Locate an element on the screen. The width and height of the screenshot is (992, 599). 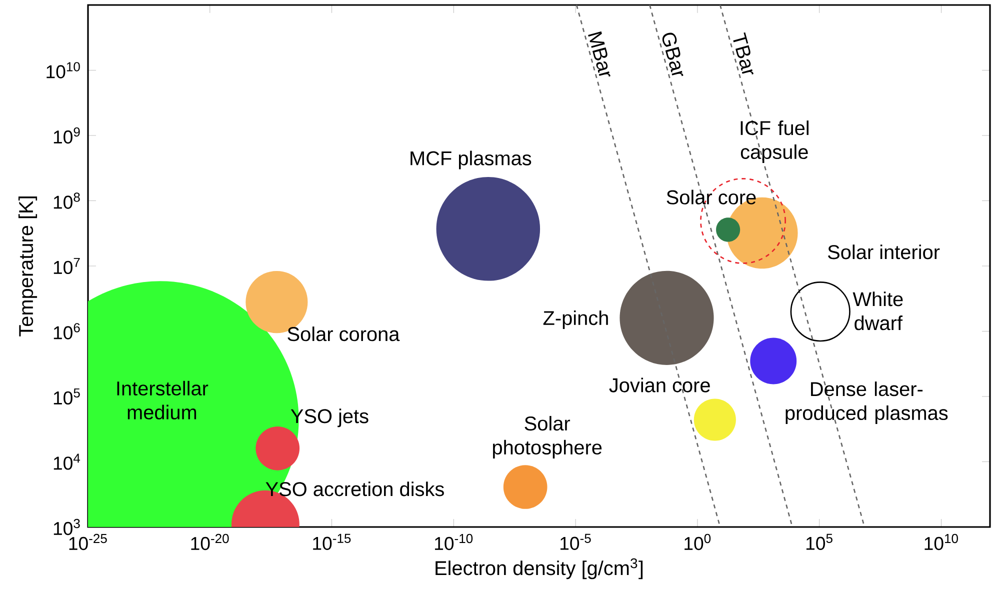
annotation: Solar photosphere is located at coordinates (547, 437).